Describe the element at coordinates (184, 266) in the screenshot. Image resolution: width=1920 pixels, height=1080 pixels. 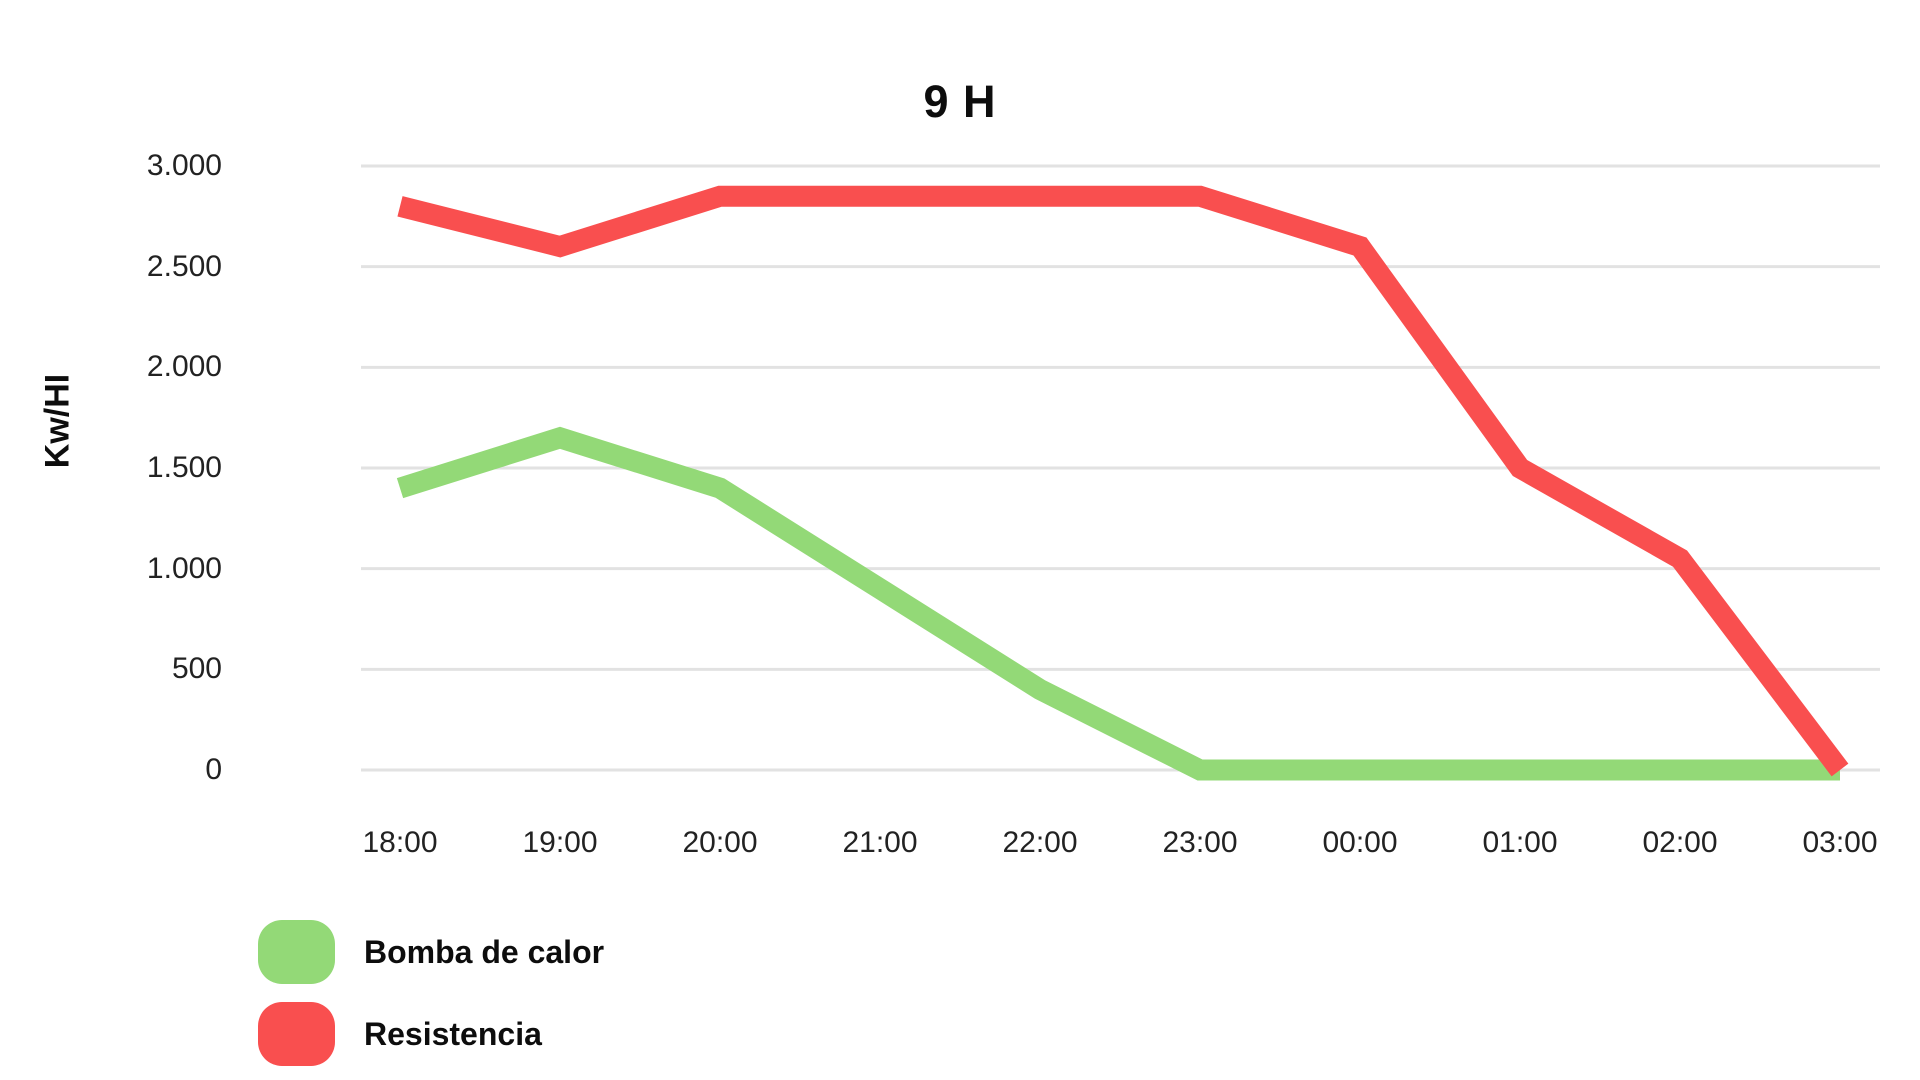
I see `y-tick-label: 2.500` at that location.